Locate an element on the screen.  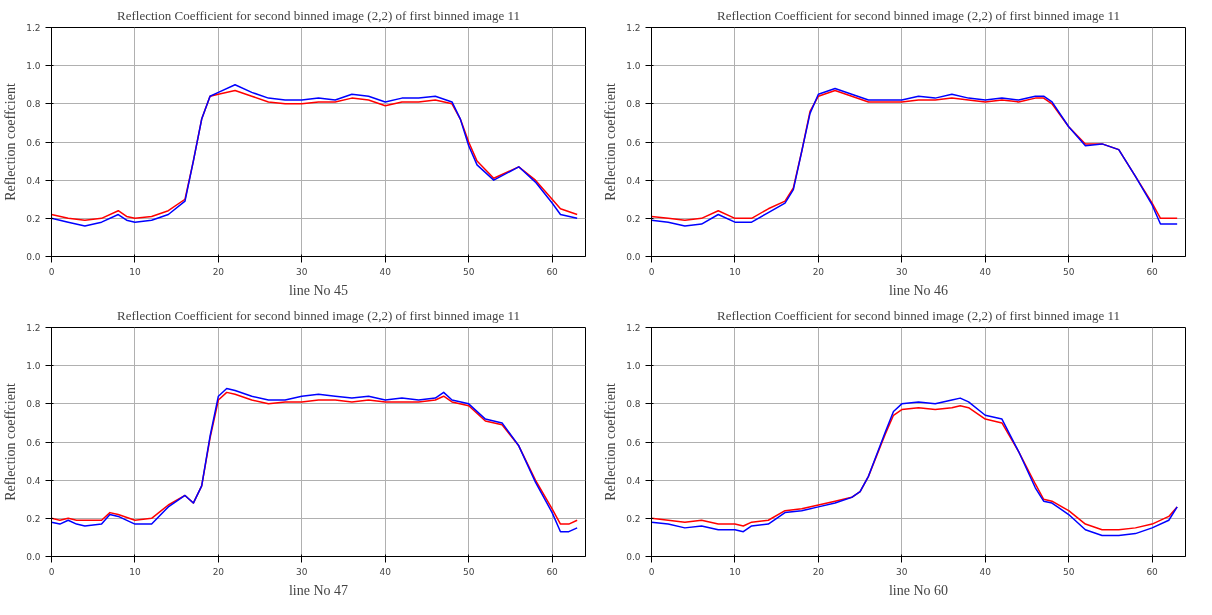
x-axis-title: line No 60 is located at coordinates (918, 590).